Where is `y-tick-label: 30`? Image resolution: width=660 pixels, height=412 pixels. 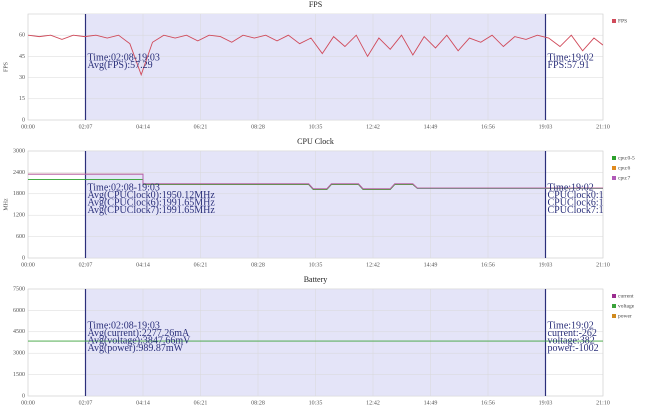
y-tick-label: 30 is located at coordinates (22, 78).